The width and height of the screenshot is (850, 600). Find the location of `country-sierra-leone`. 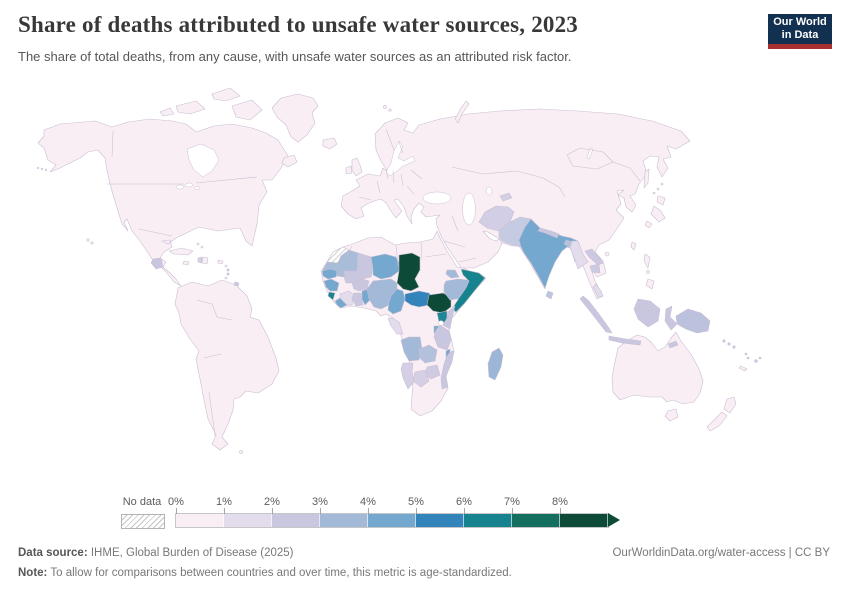

country-sierra-leone is located at coordinates (331, 296).